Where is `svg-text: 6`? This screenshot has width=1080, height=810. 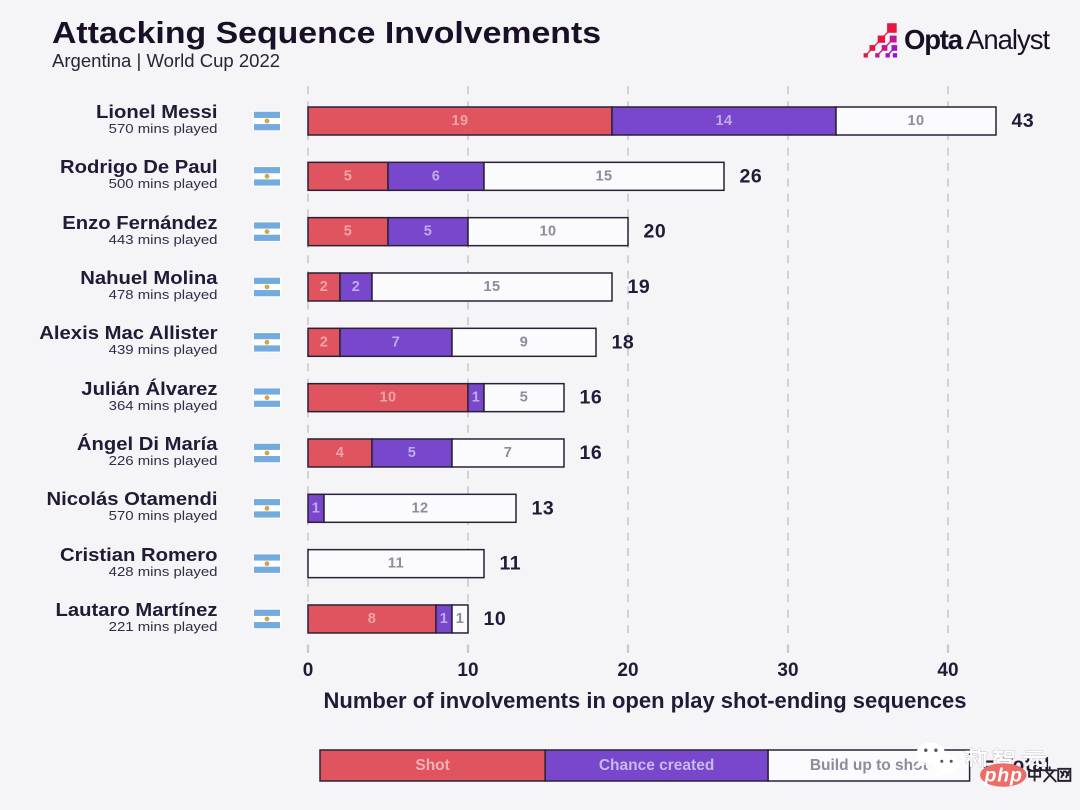 svg-text: 6 is located at coordinates (436, 176).